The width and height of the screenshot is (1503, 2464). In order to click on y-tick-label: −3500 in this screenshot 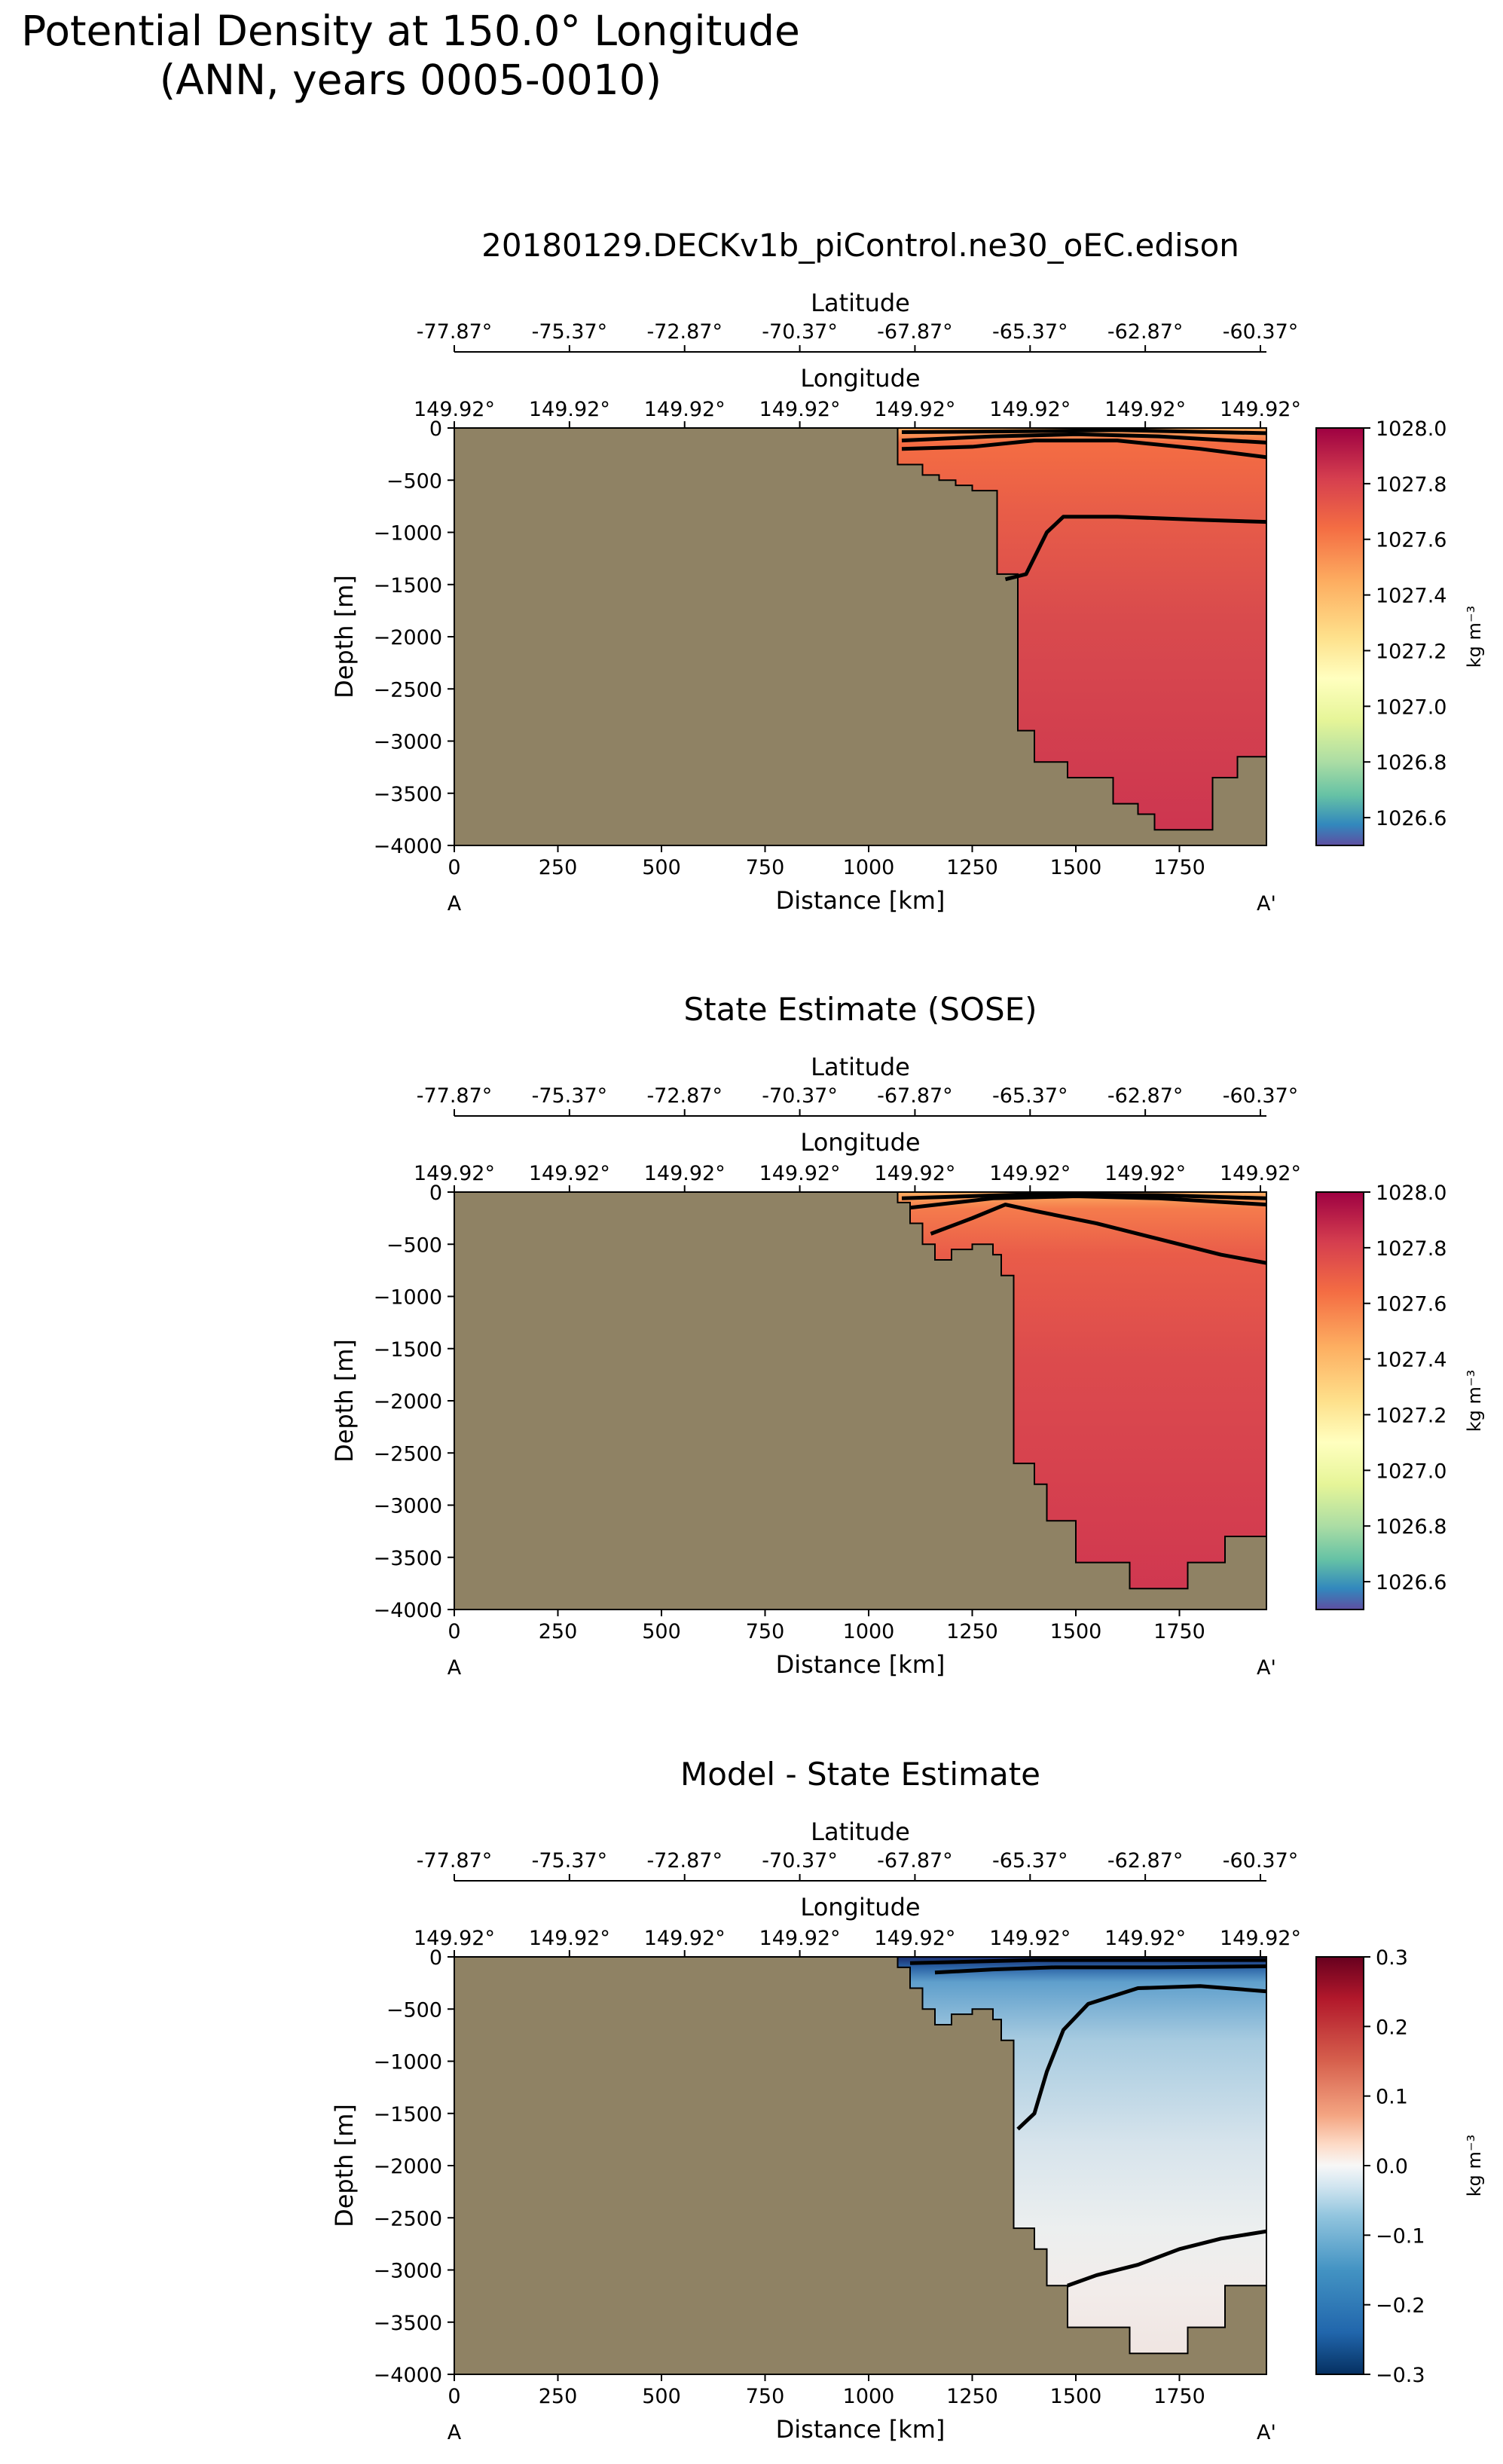, I will do `click(408, 794)`.